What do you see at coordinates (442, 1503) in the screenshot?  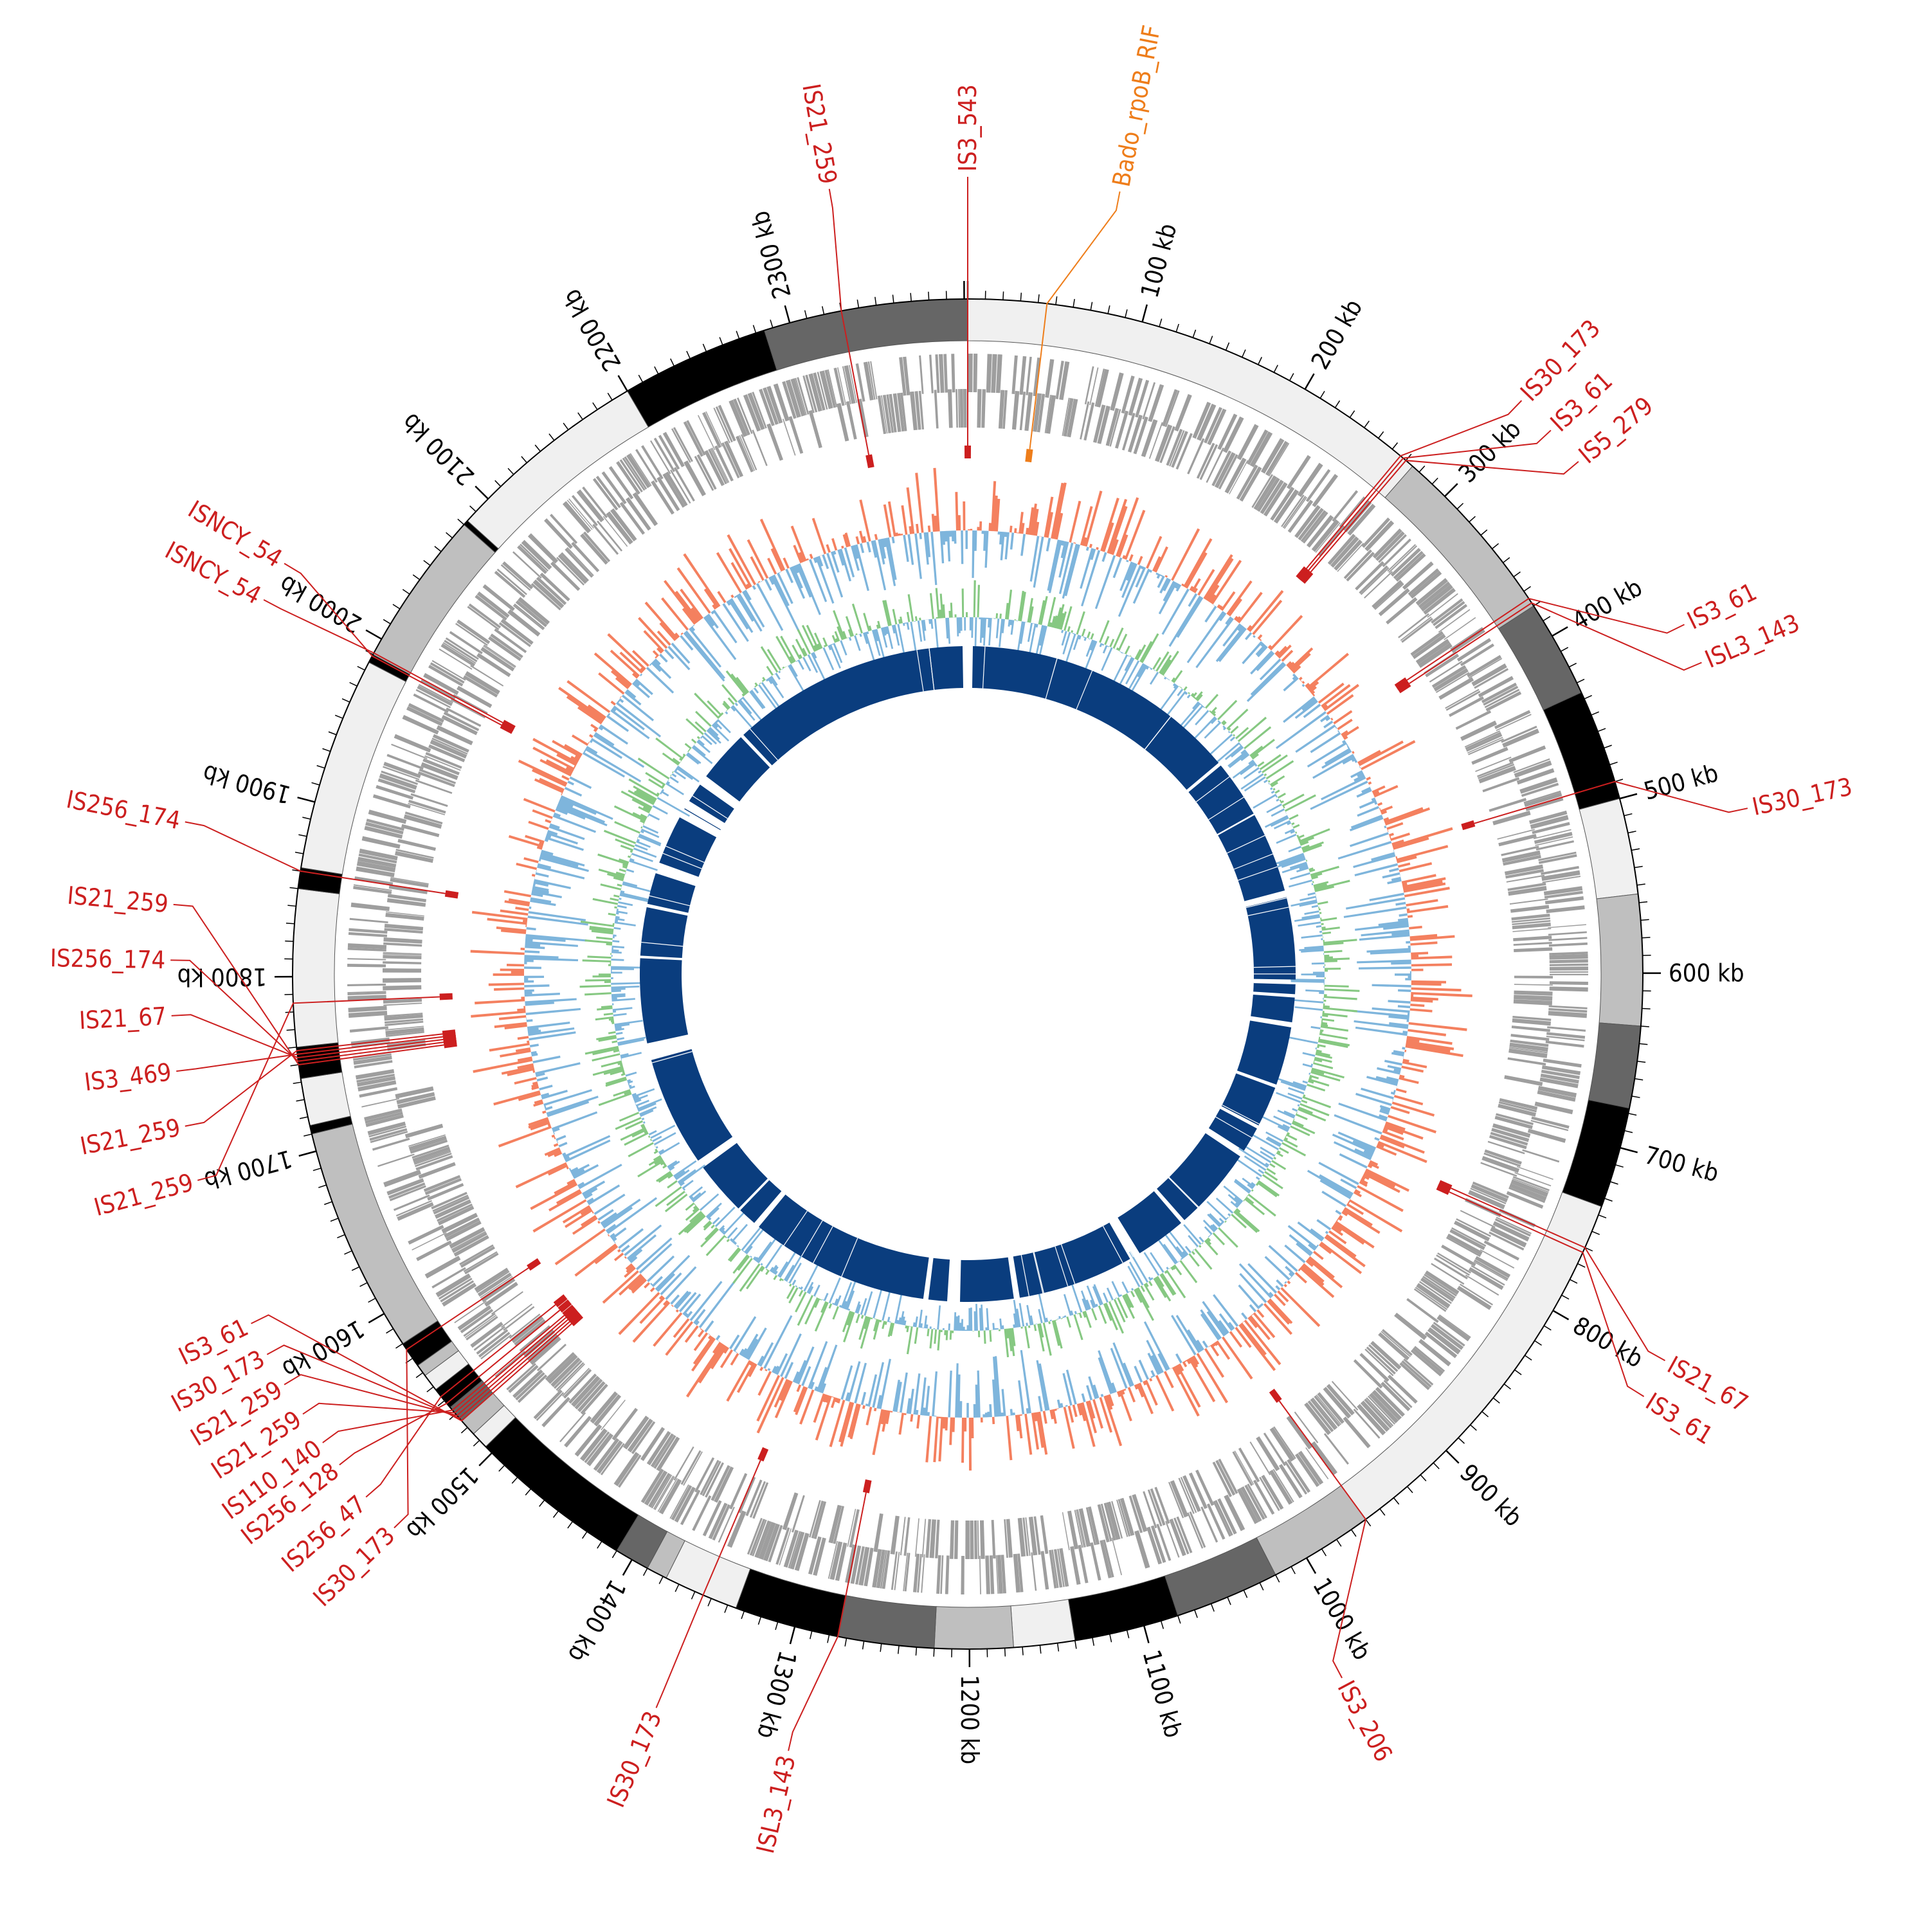 I see `tick-label: 1500 kb` at bounding box center [442, 1503].